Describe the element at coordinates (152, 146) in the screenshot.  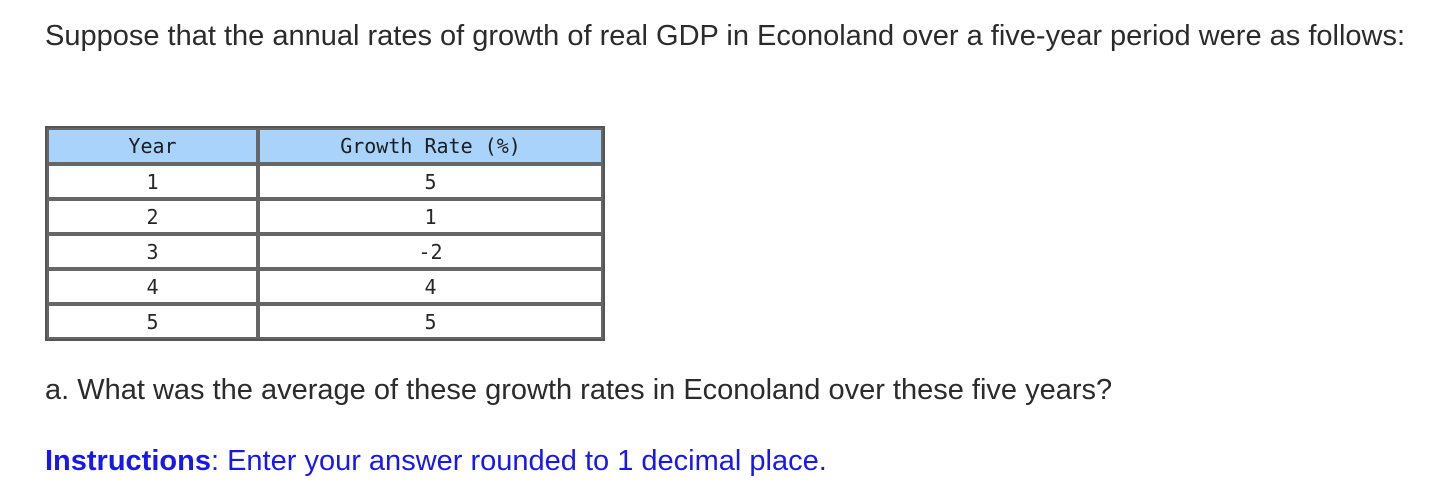
I see `column-header-year: Year` at that location.